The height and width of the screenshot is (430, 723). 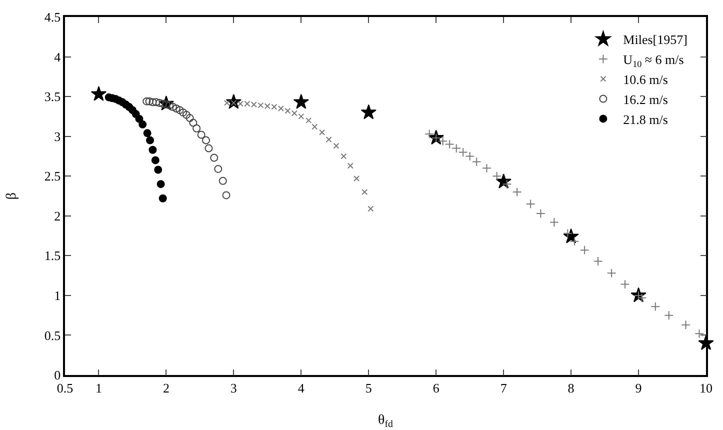 I want to click on y-tick-label: 0, so click(x=57, y=375).